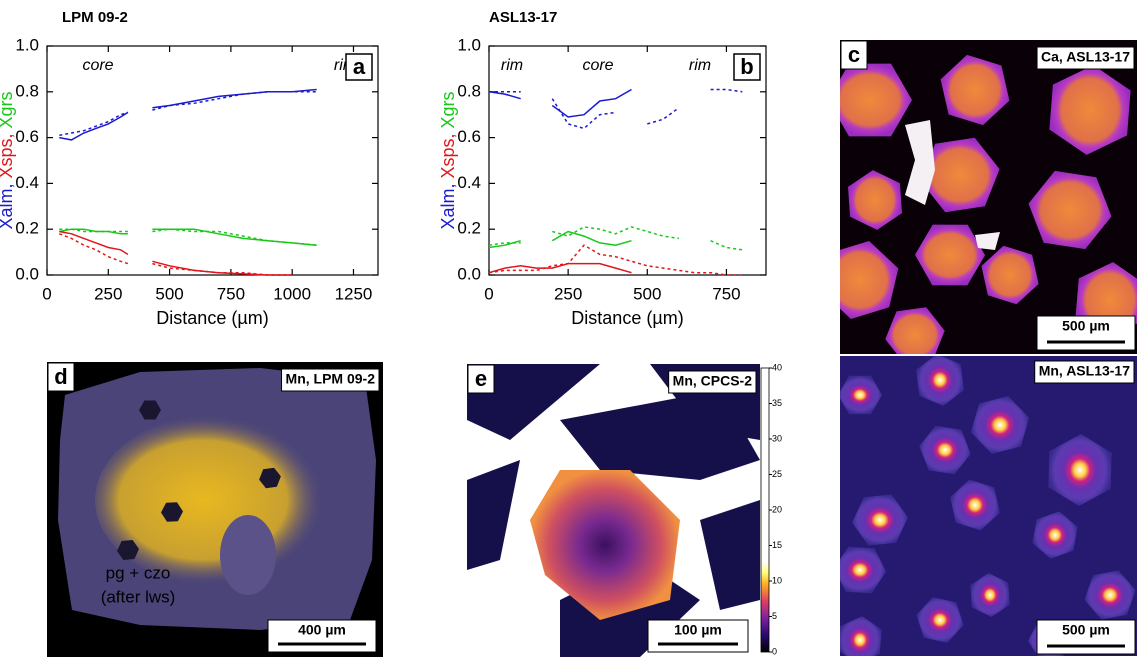  Describe the element at coordinates (1084, 371) in the screenshot. I see `image-label: Mn, ASL13-17` at that location.